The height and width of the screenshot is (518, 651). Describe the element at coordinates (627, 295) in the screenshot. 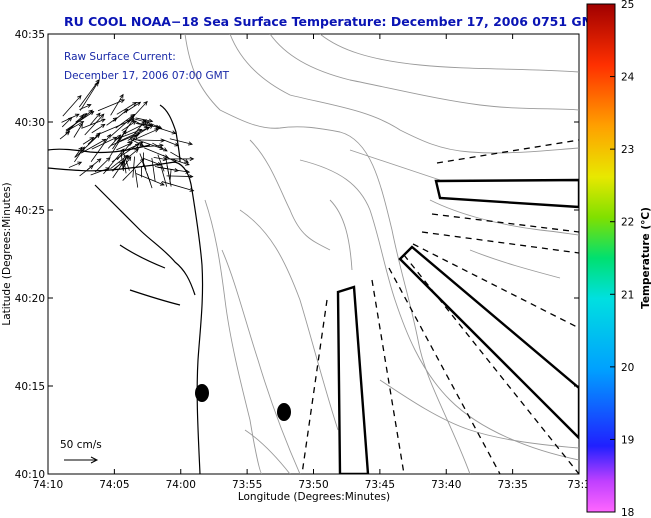

I see `colorbar-tick-label: 21` at that location.